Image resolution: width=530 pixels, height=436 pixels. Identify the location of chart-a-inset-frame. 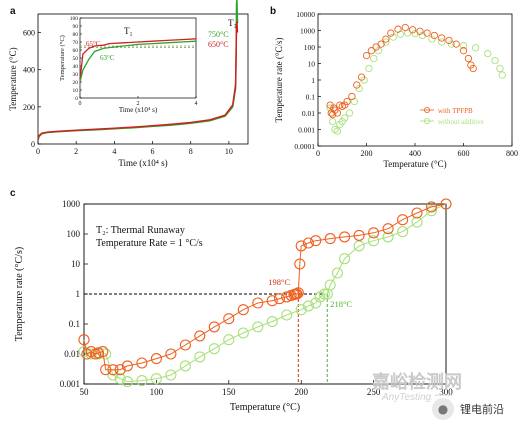
(138, 58).